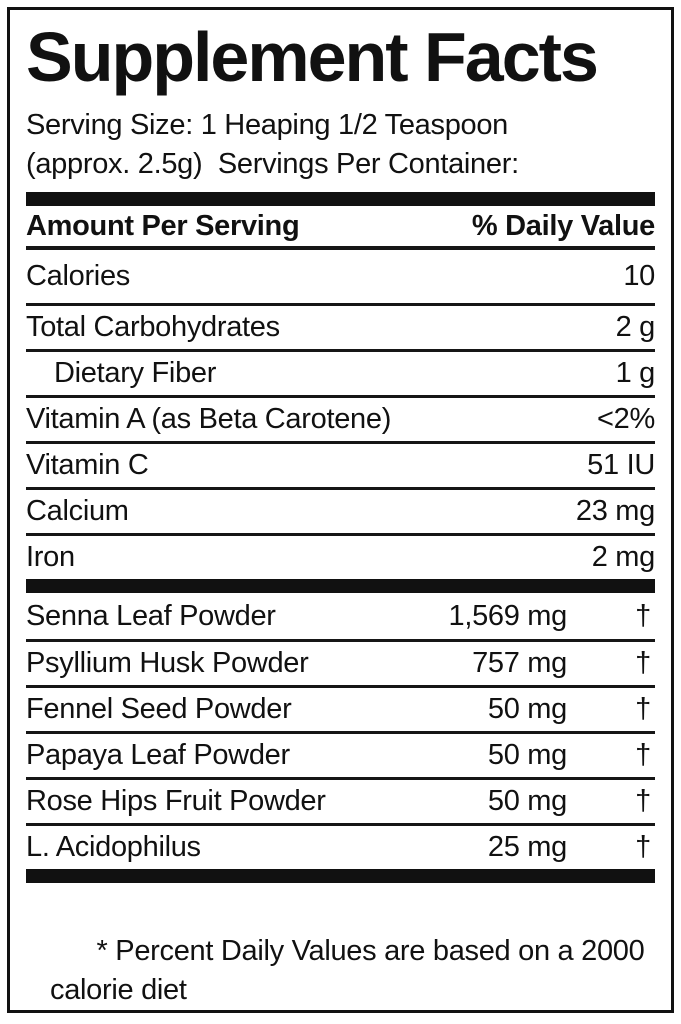 The height and width of the screenshot is (1024, 681). What do you see at coordinates (340, 846) in the screenshot?
I see `ingredient-row: L. Acidophilus 25 mg †` at bounding box center [340, 846].